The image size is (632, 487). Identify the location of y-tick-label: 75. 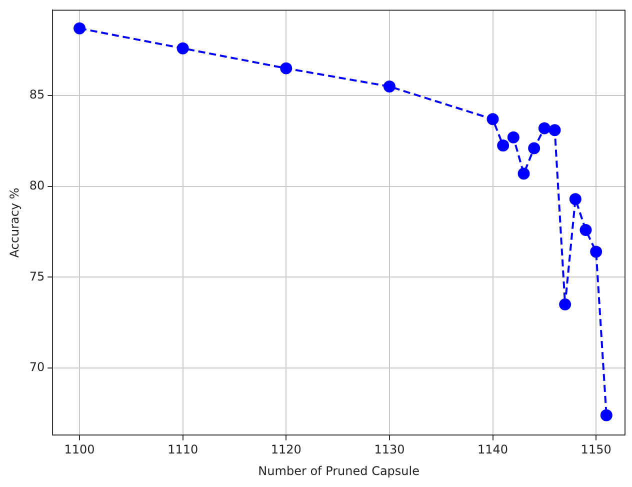
(37, 276).